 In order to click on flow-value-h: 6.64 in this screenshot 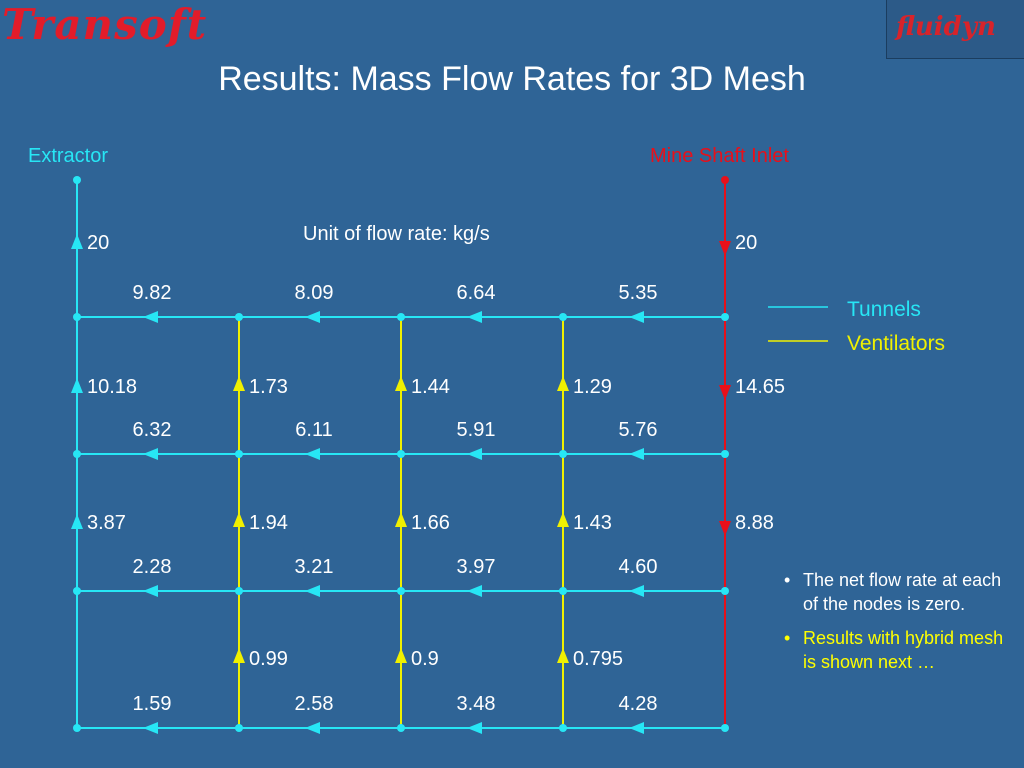, I will do `click(476, 293)`.